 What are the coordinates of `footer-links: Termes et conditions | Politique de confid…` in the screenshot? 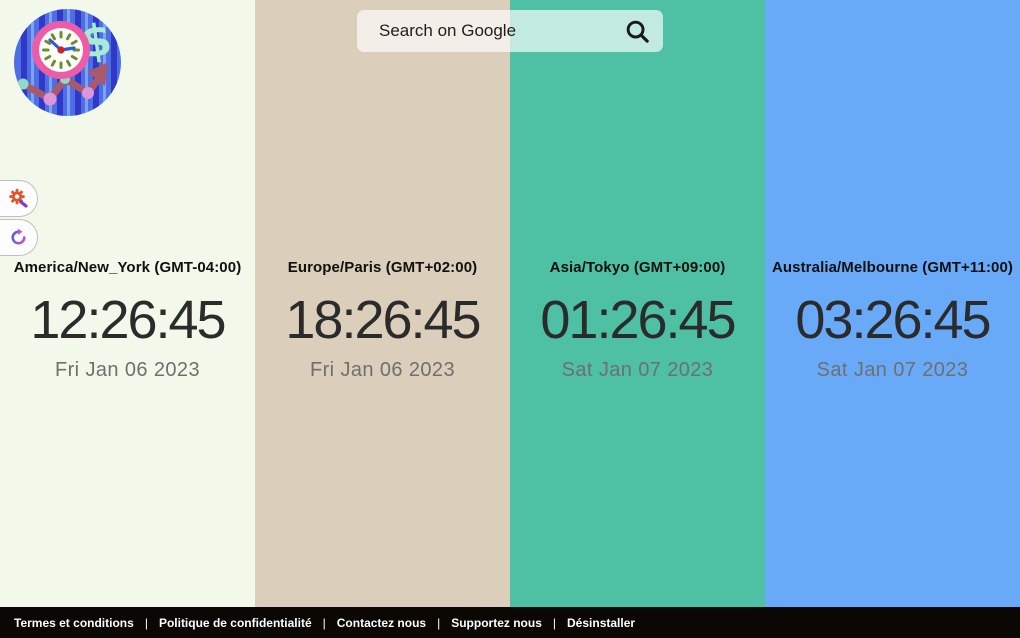 It's located at (324, 623).